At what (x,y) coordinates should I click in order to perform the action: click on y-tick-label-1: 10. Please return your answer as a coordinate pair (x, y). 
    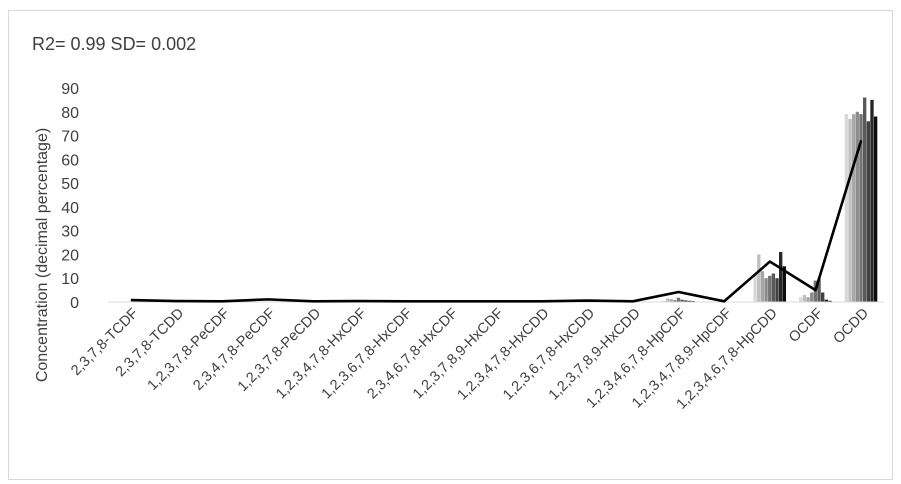
    Looking at the image, I should click on (70, 279).